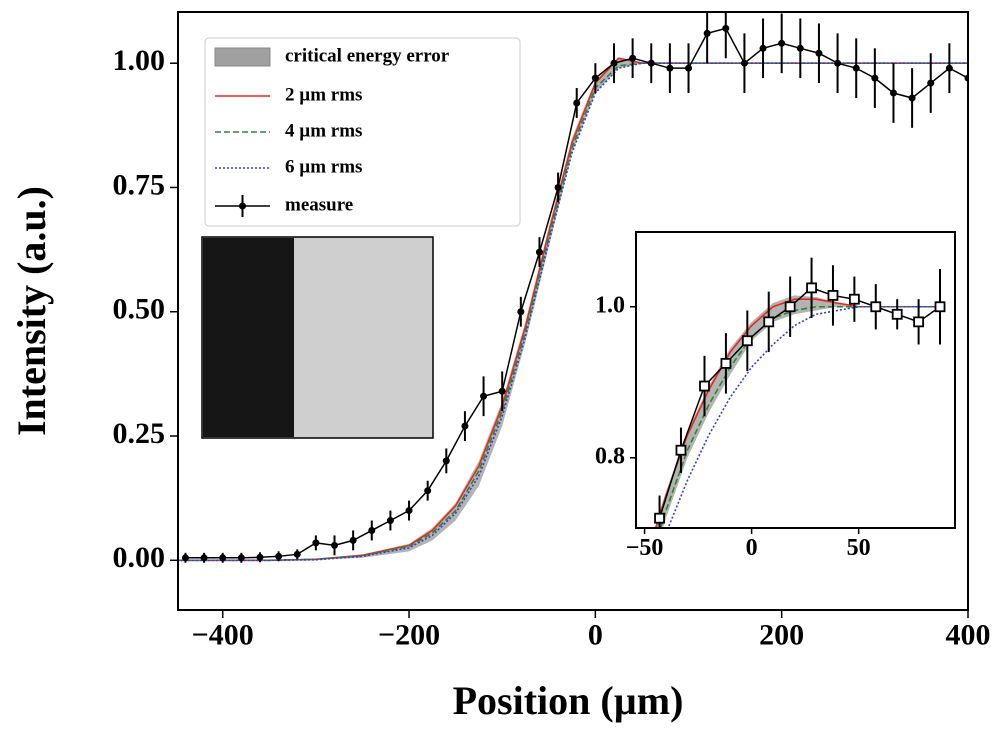 This screenshot has height=735, width=1005. I want to click on y-axis-label: Intensity (a.u.), so click(31, 311).